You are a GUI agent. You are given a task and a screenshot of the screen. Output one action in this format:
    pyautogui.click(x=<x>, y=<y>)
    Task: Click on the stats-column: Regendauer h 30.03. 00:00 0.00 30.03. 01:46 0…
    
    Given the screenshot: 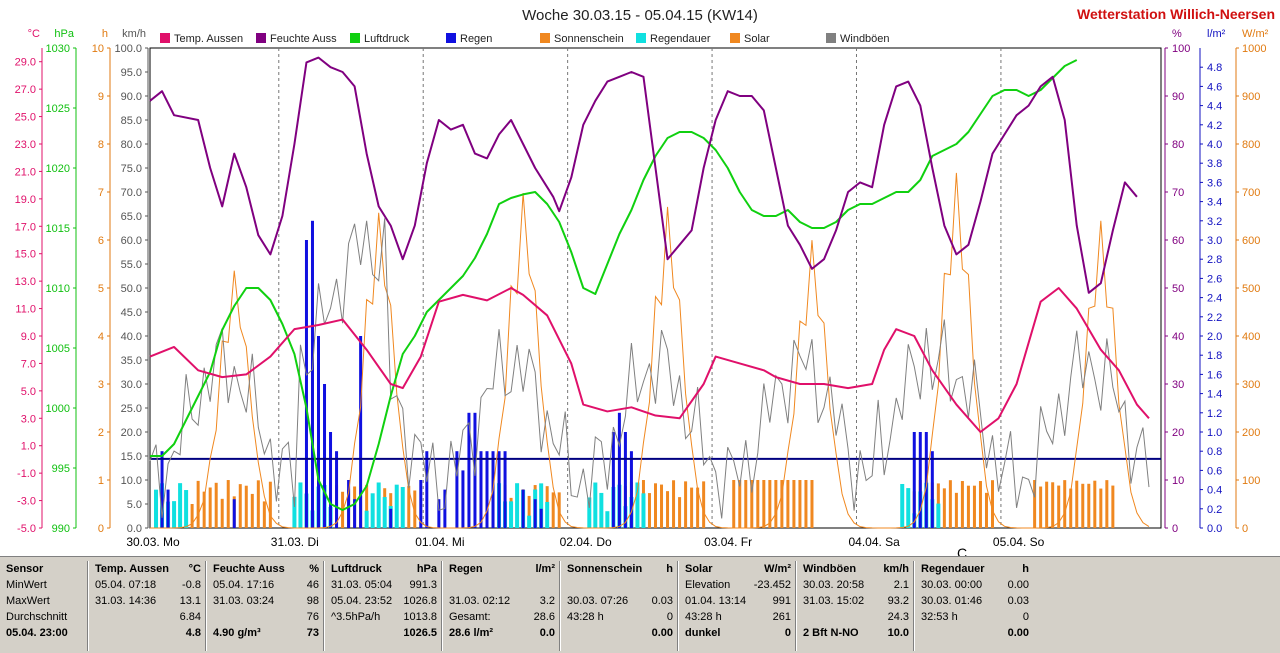 What is the action you would take?
    pyautogui.click(x=974, y=606)
    